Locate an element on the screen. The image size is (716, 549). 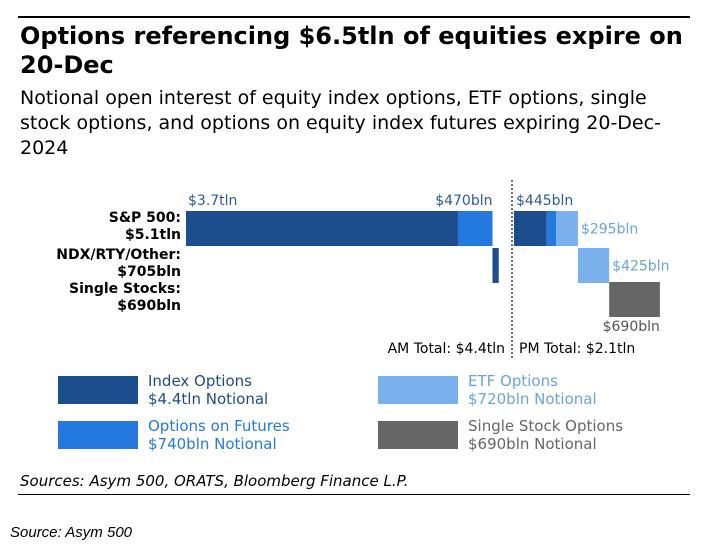
legend-label-single-stock-options: Single Stock Options $690bln Notional is located at coordinates (546, 435).